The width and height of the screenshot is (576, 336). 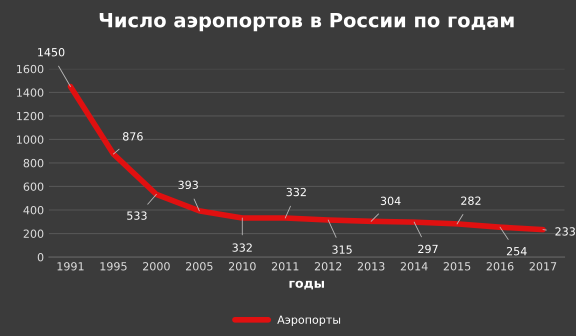 What do you see at coordinates (500, 266) in the screenshot?
I see `x-tick-label: 2016` at bounding box center [500, 266].